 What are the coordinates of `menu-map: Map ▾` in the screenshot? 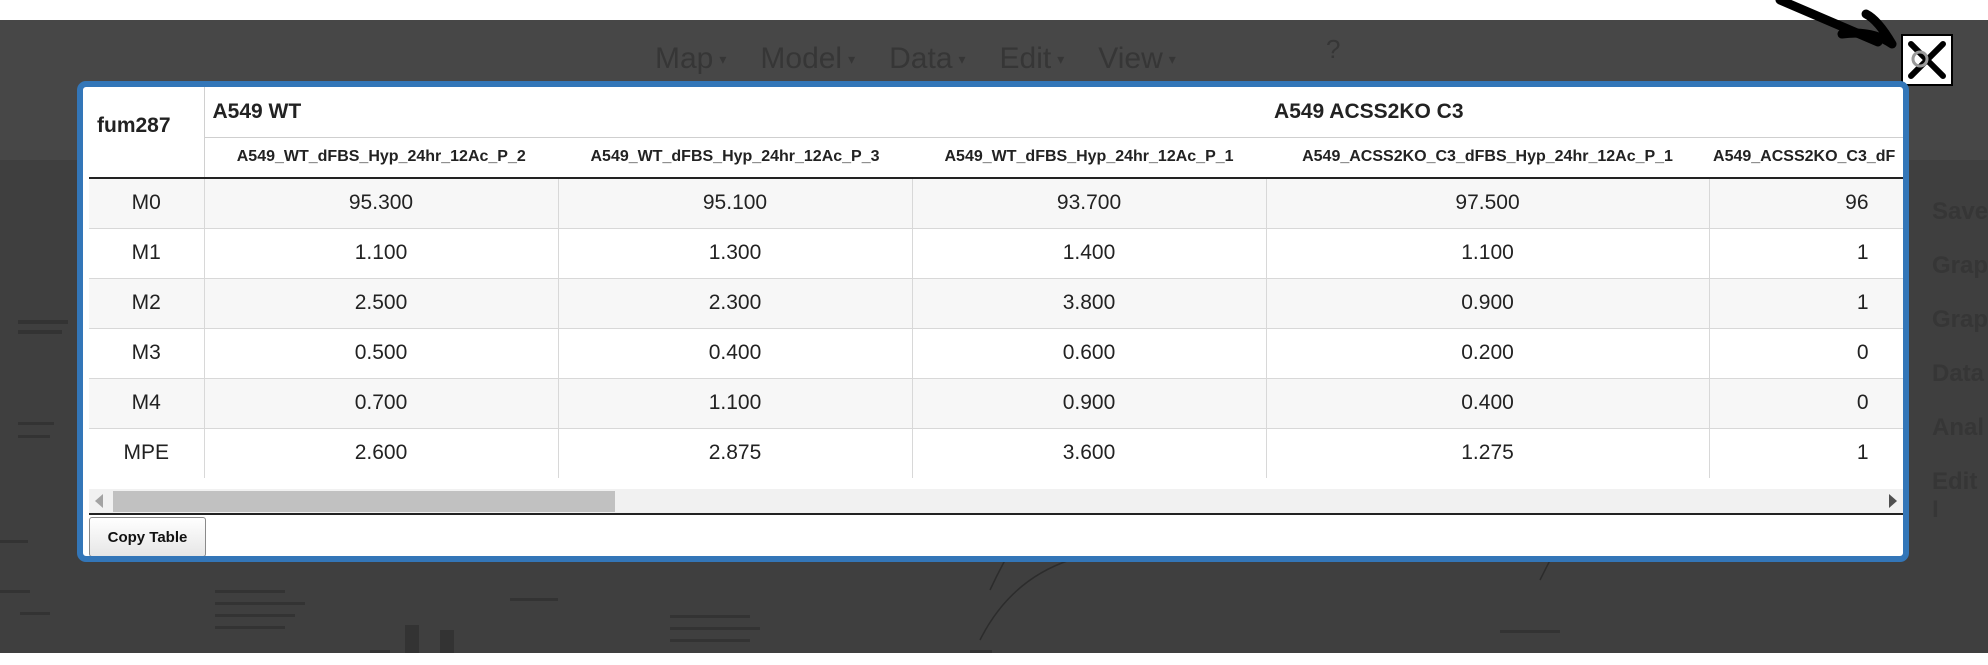 It's located at (691, 58).